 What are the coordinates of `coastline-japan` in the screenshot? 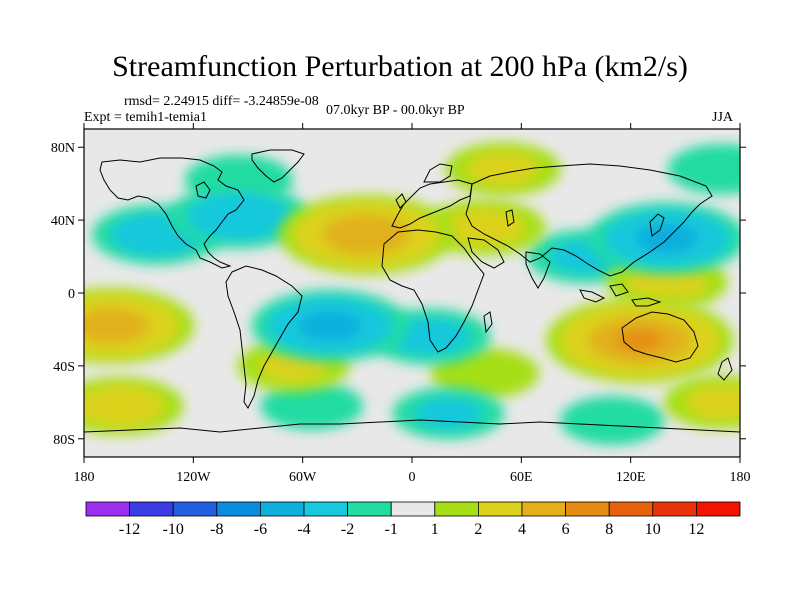 It's located at (657, 225).